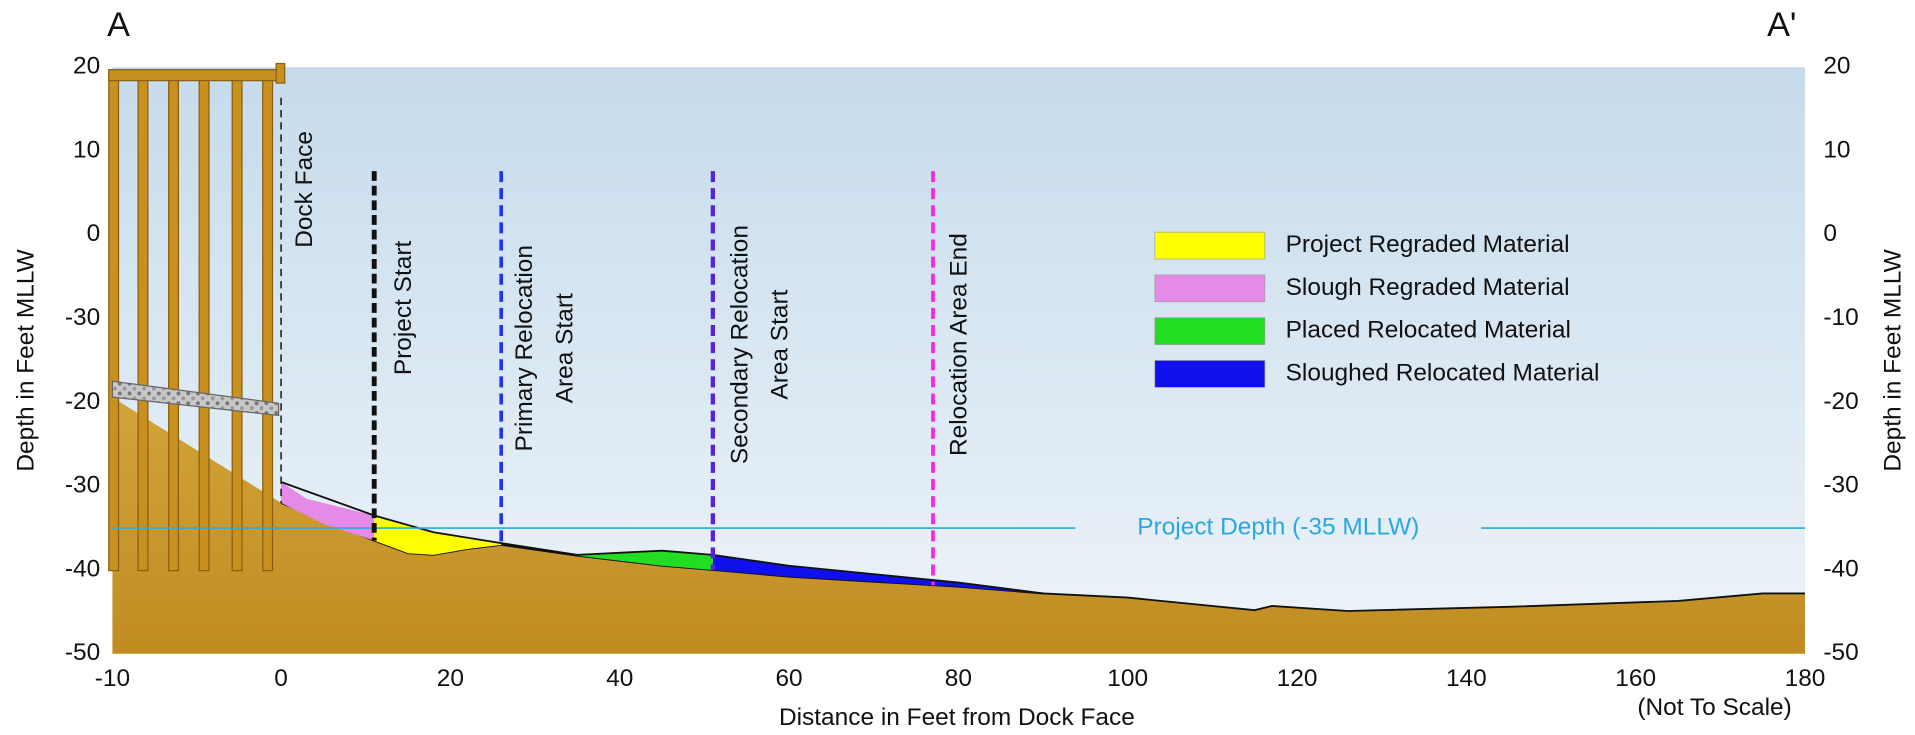 The image size is (1915, 735). I want to click on y-tick-label: 0, so click(94, 233).